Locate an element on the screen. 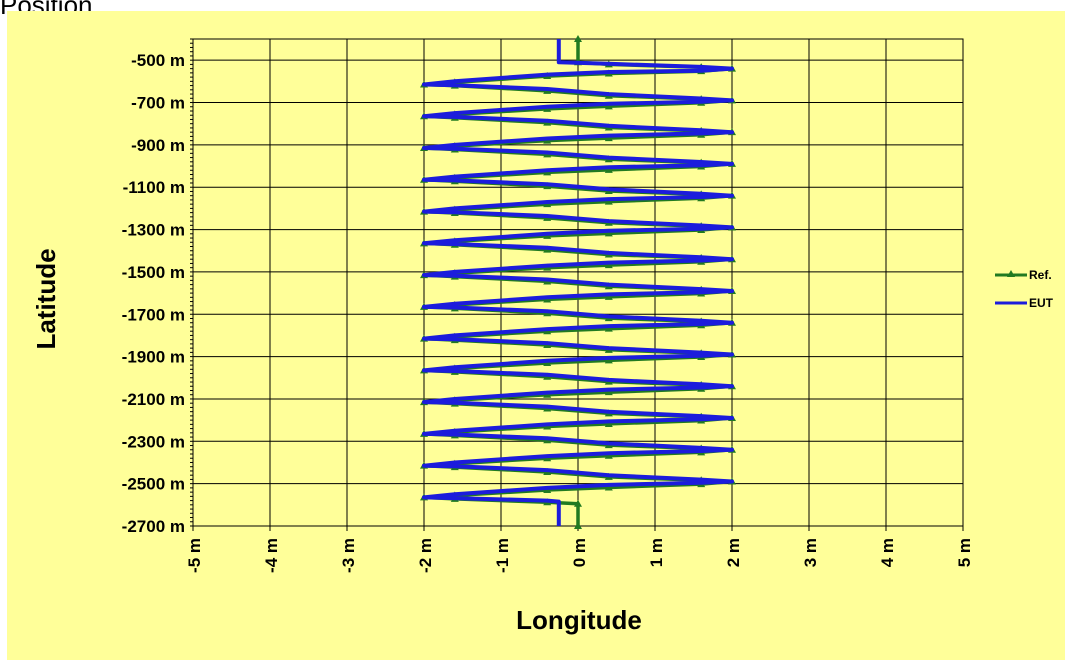  x-tick-label: -5 m is located at coordinates (194, 555).